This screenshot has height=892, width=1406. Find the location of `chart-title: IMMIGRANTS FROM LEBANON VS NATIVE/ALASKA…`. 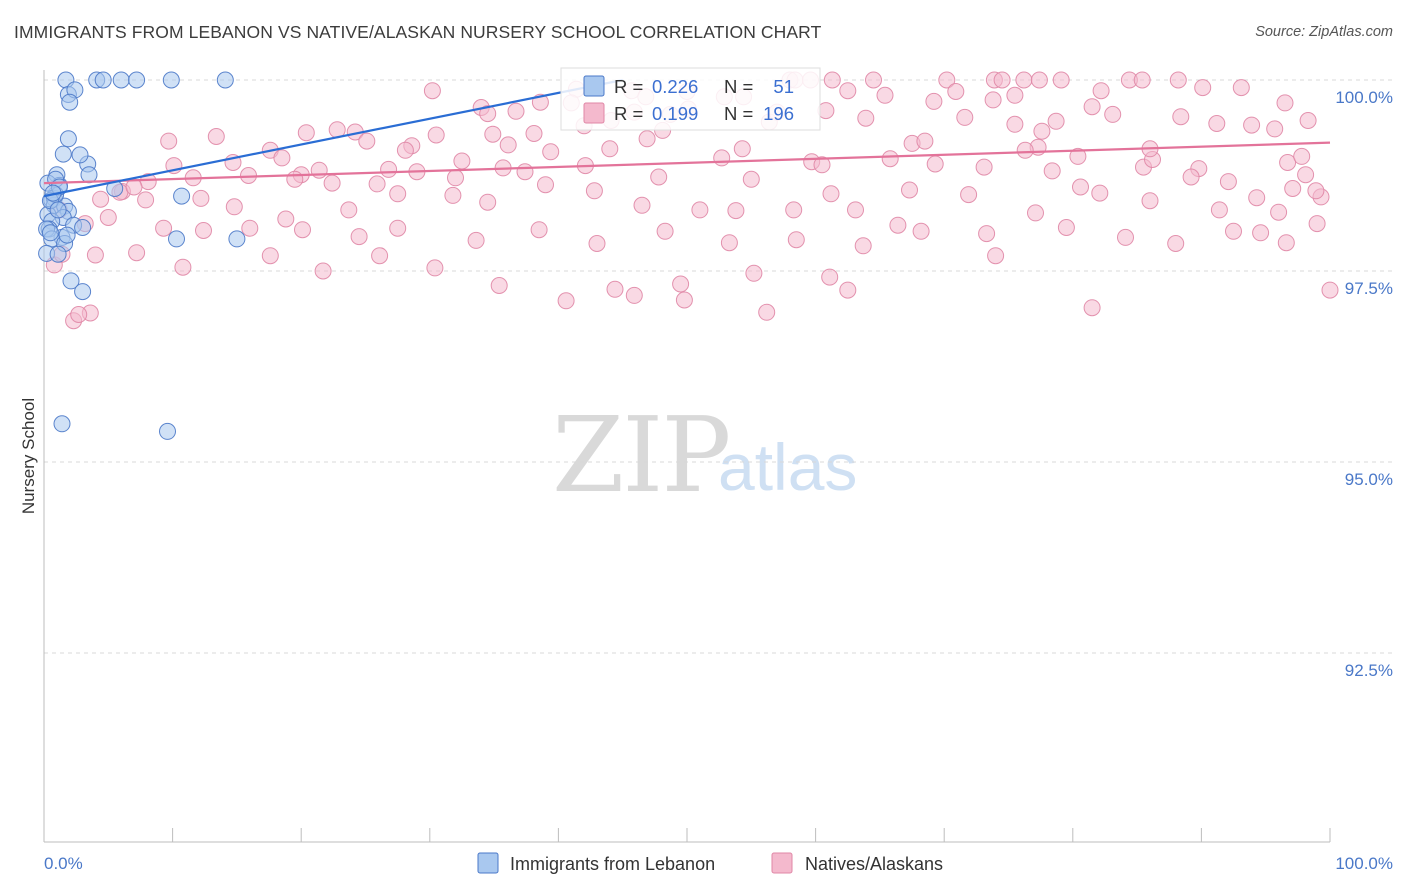

chart-title: IMMIGRANTS FROM LEBANON VS NATIVE/ALASKA… is located at coordinates (418, 32).